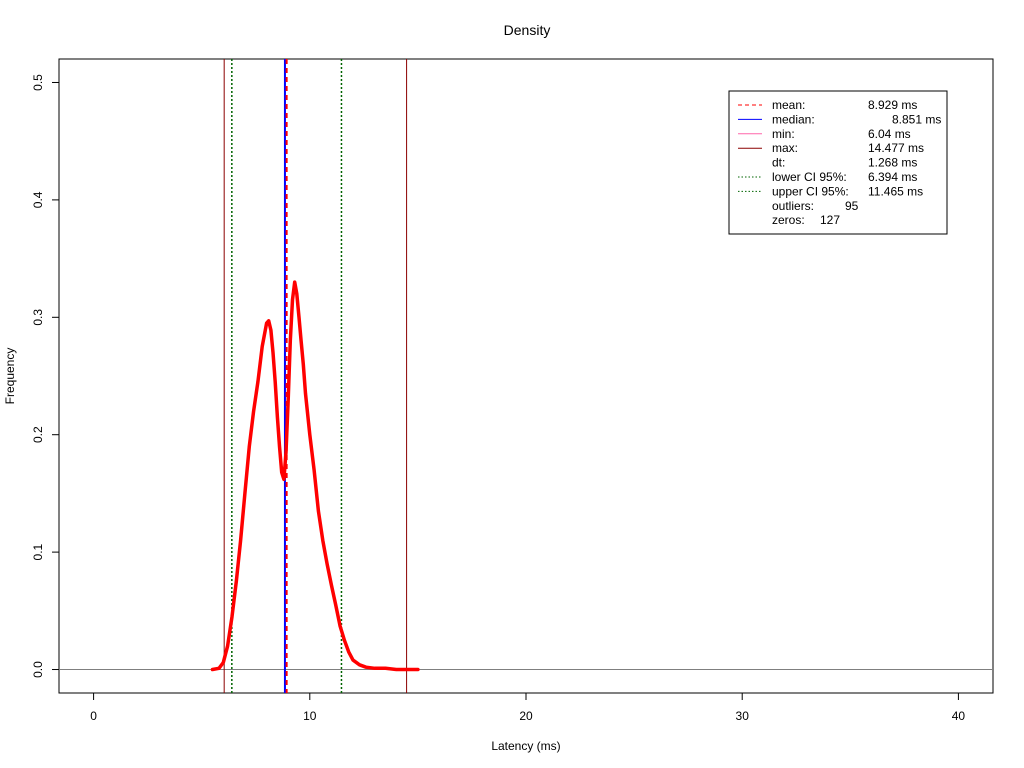 Image resolution: width=1024 pixels, height=768 pixels. I want to click on legend-label: zeros:, so click(788, 220).